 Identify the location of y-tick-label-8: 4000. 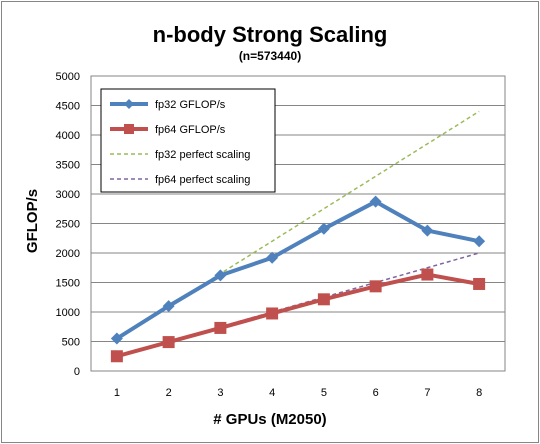
(68, 136).